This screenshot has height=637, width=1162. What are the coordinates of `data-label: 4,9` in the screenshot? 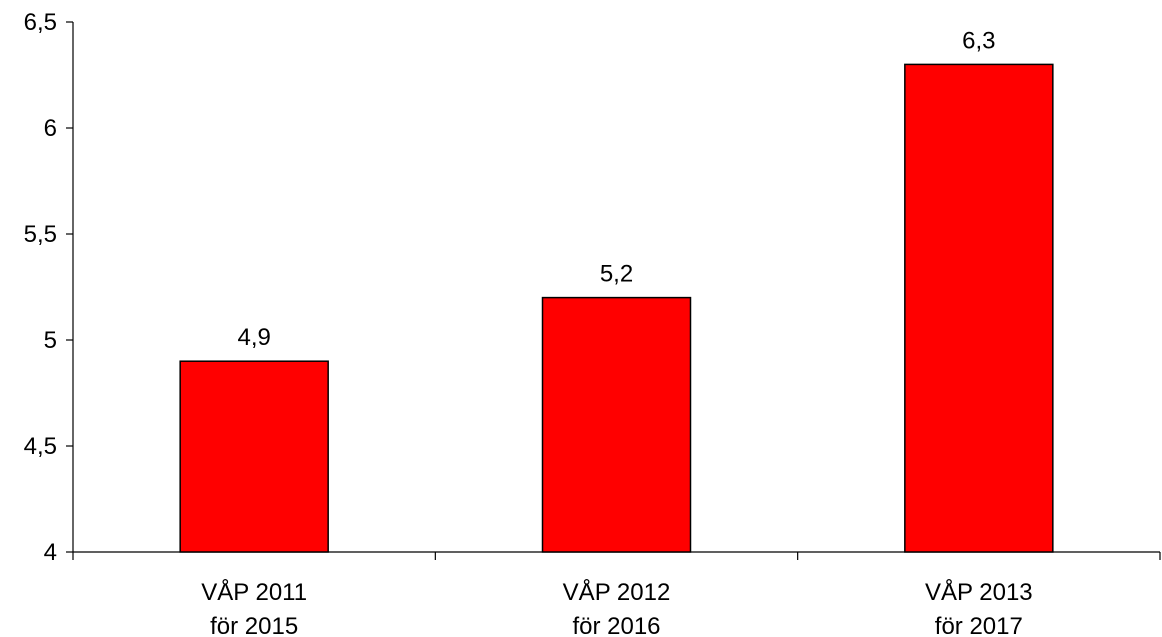 It's located at (253, 337).